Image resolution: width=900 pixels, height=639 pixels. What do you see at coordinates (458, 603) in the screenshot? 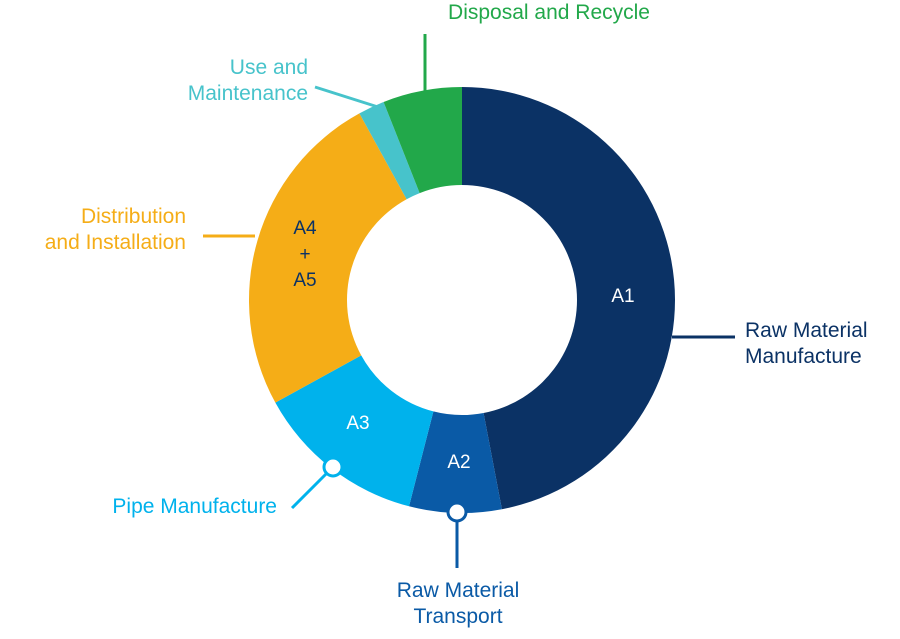
I see `category-label: Raw Material Transport` at bounding box center [458, 603].